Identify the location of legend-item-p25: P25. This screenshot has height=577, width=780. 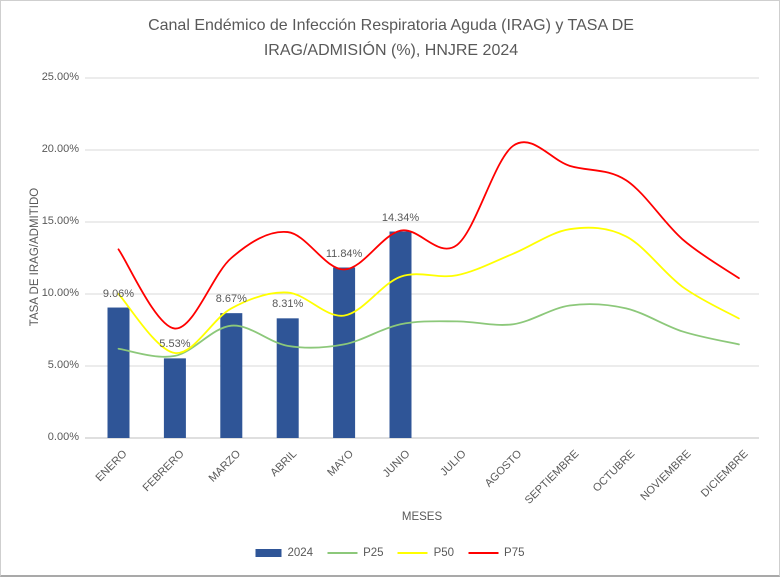
(355, 553).